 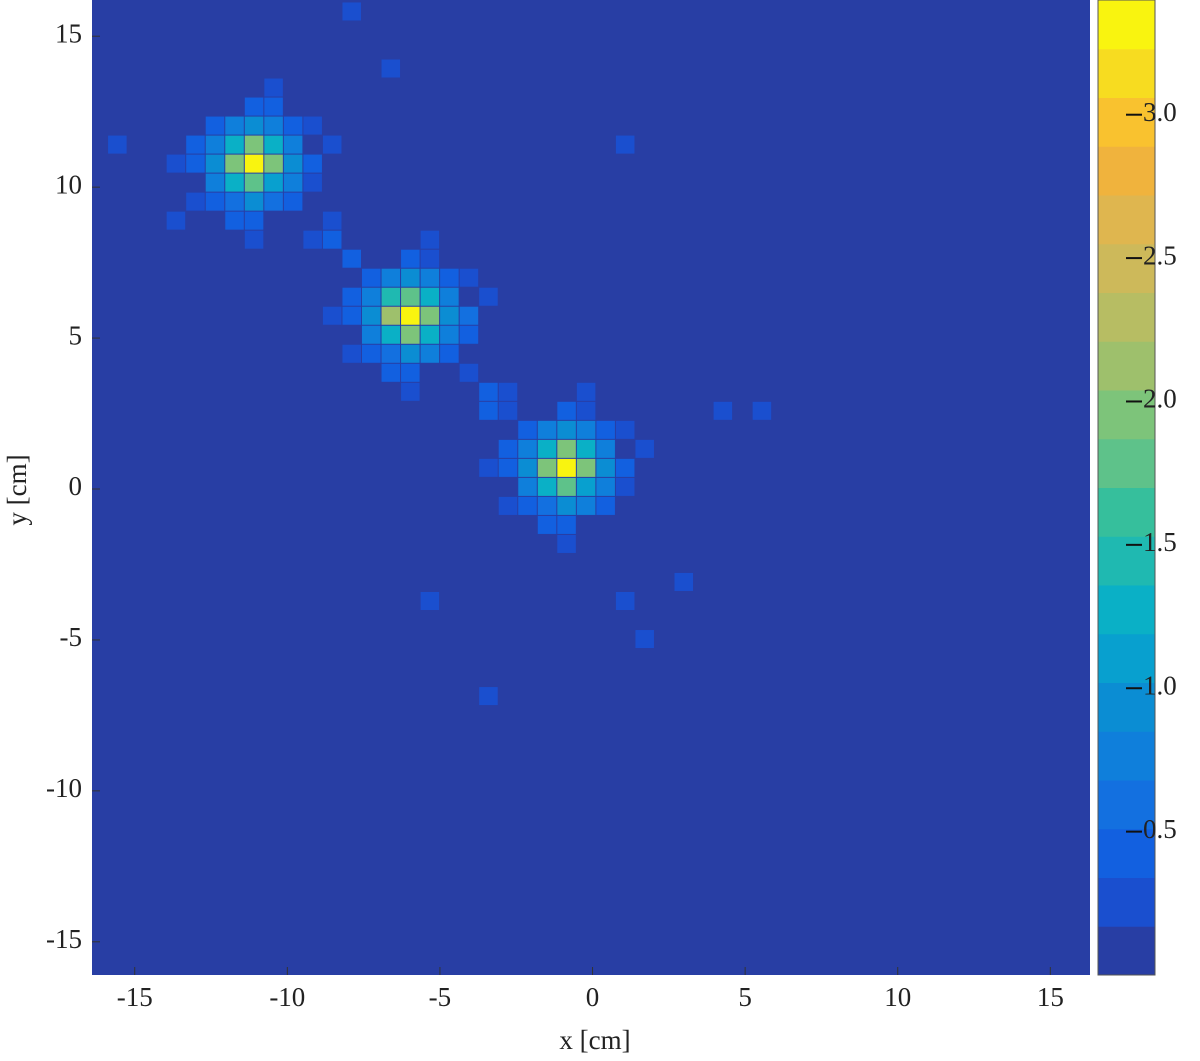 I want to click on x-tick-label: 10, so click(x=897, y=997).